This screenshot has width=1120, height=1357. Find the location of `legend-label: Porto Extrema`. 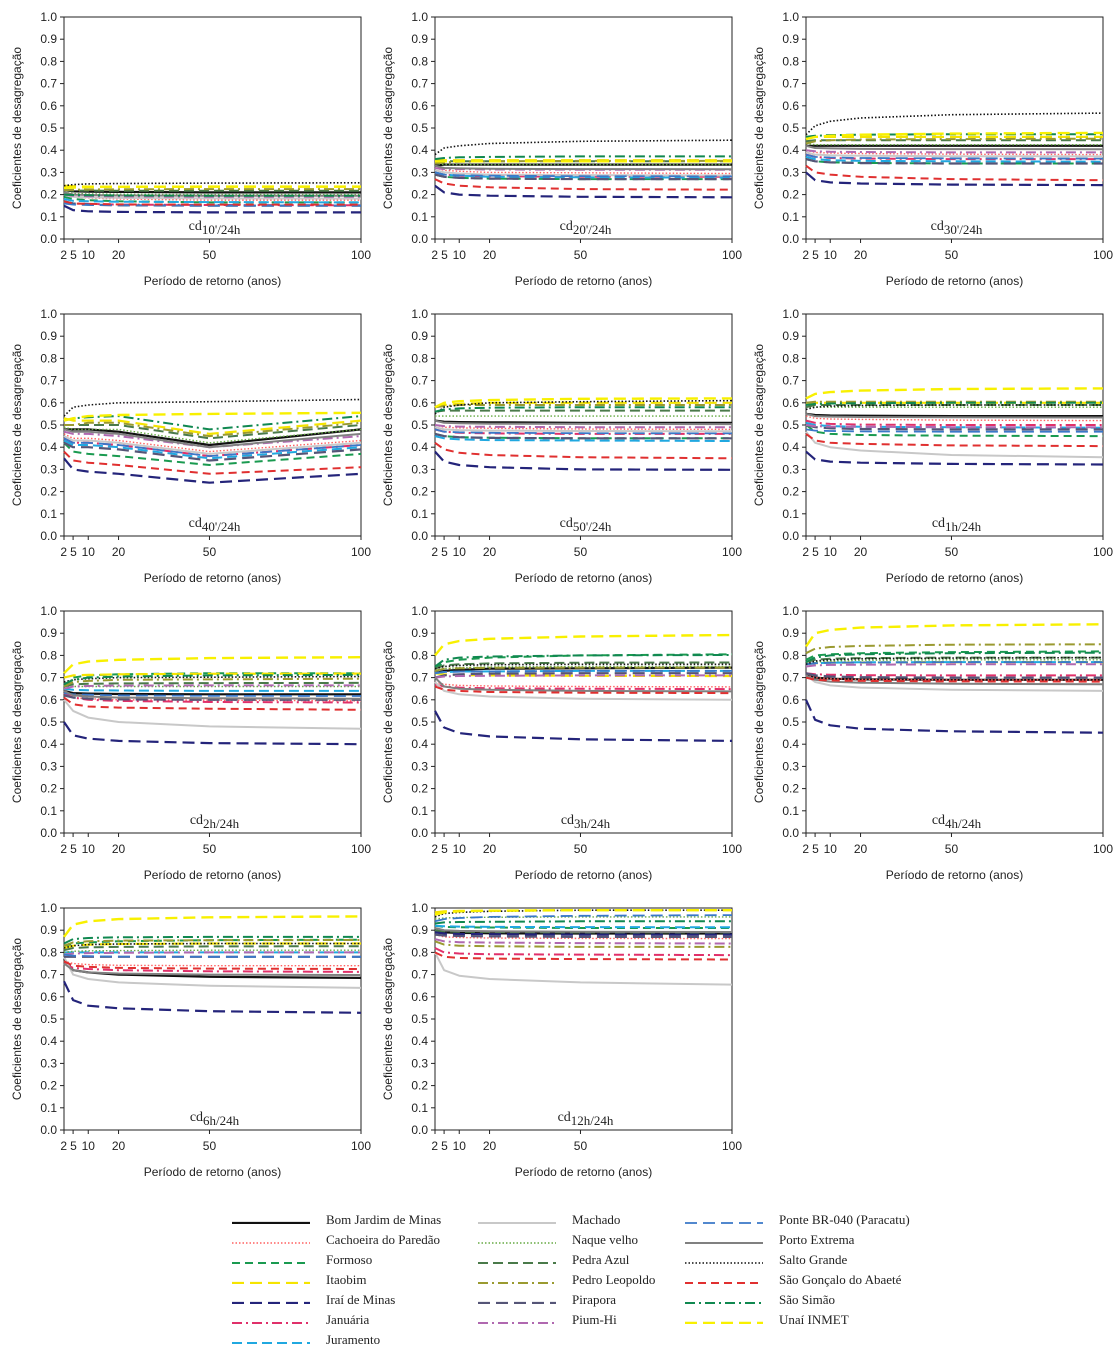

legend-label: Porto Extrema is located at coordinates (817, 1239).